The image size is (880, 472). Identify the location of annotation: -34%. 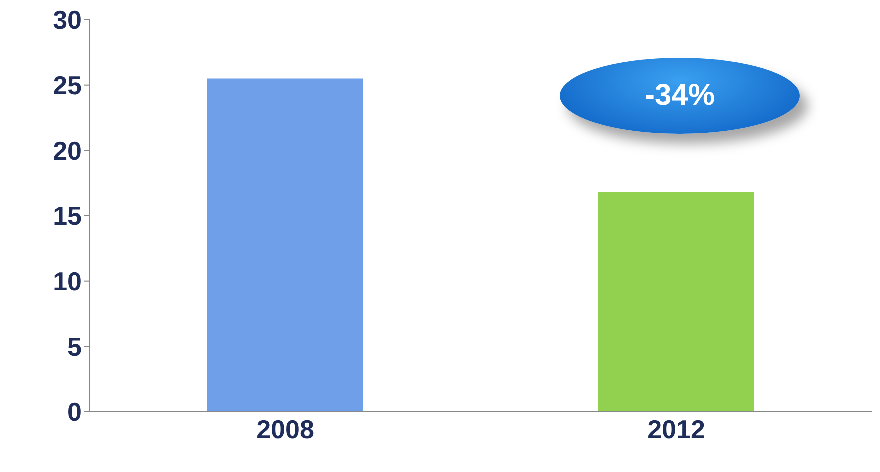
(680, 96).